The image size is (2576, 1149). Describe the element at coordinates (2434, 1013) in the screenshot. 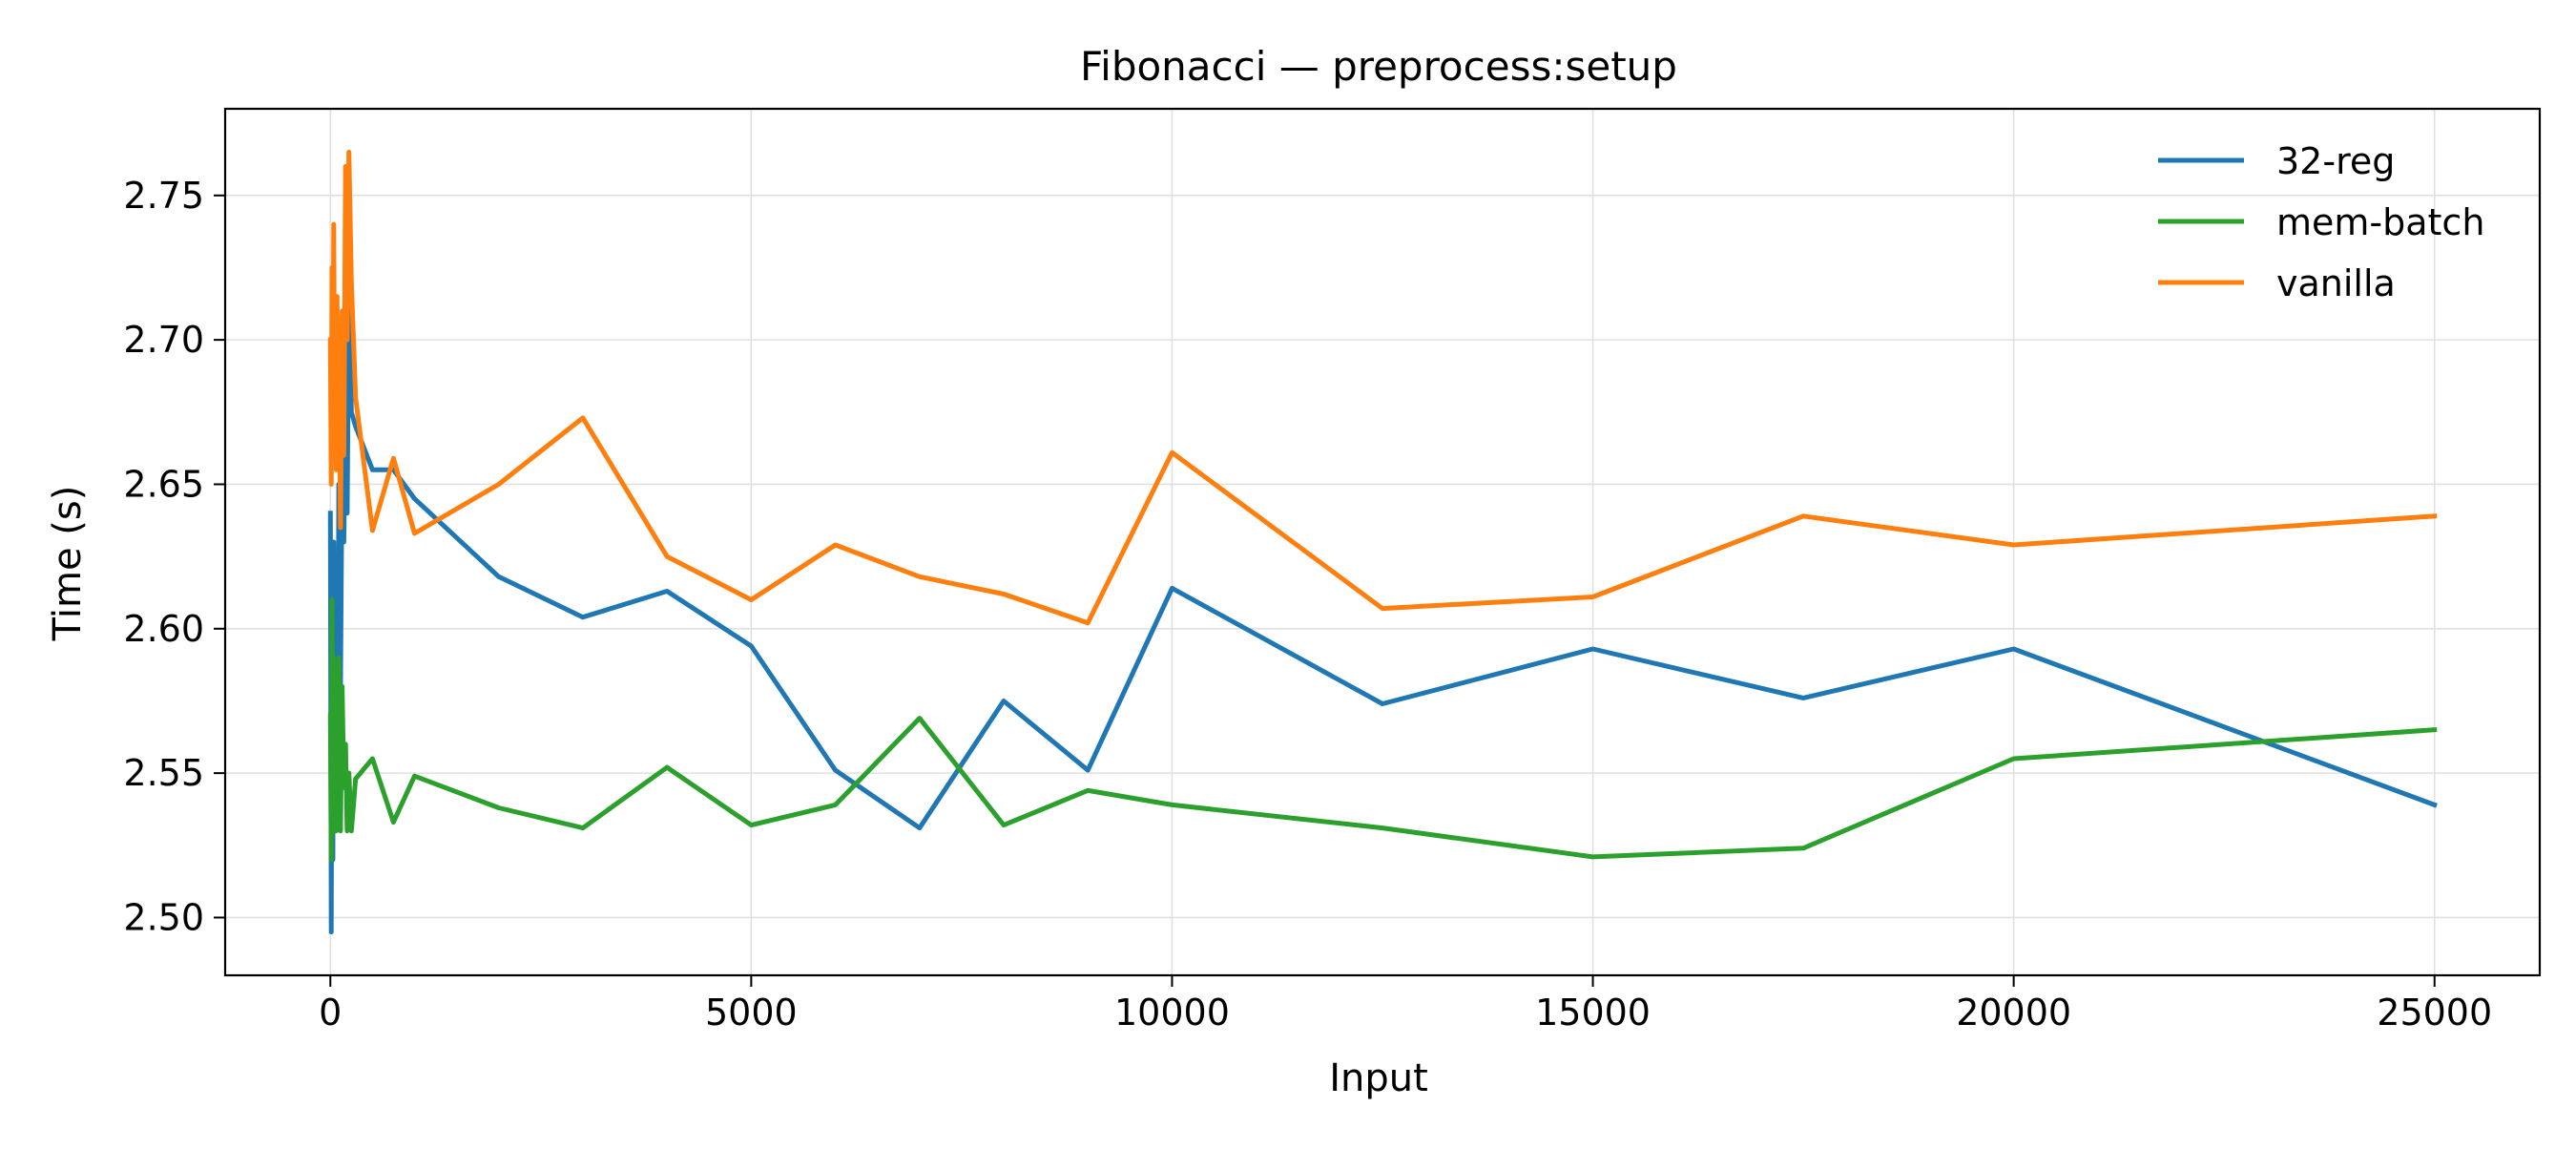

I see `x-tick-label: 25000` at that location.